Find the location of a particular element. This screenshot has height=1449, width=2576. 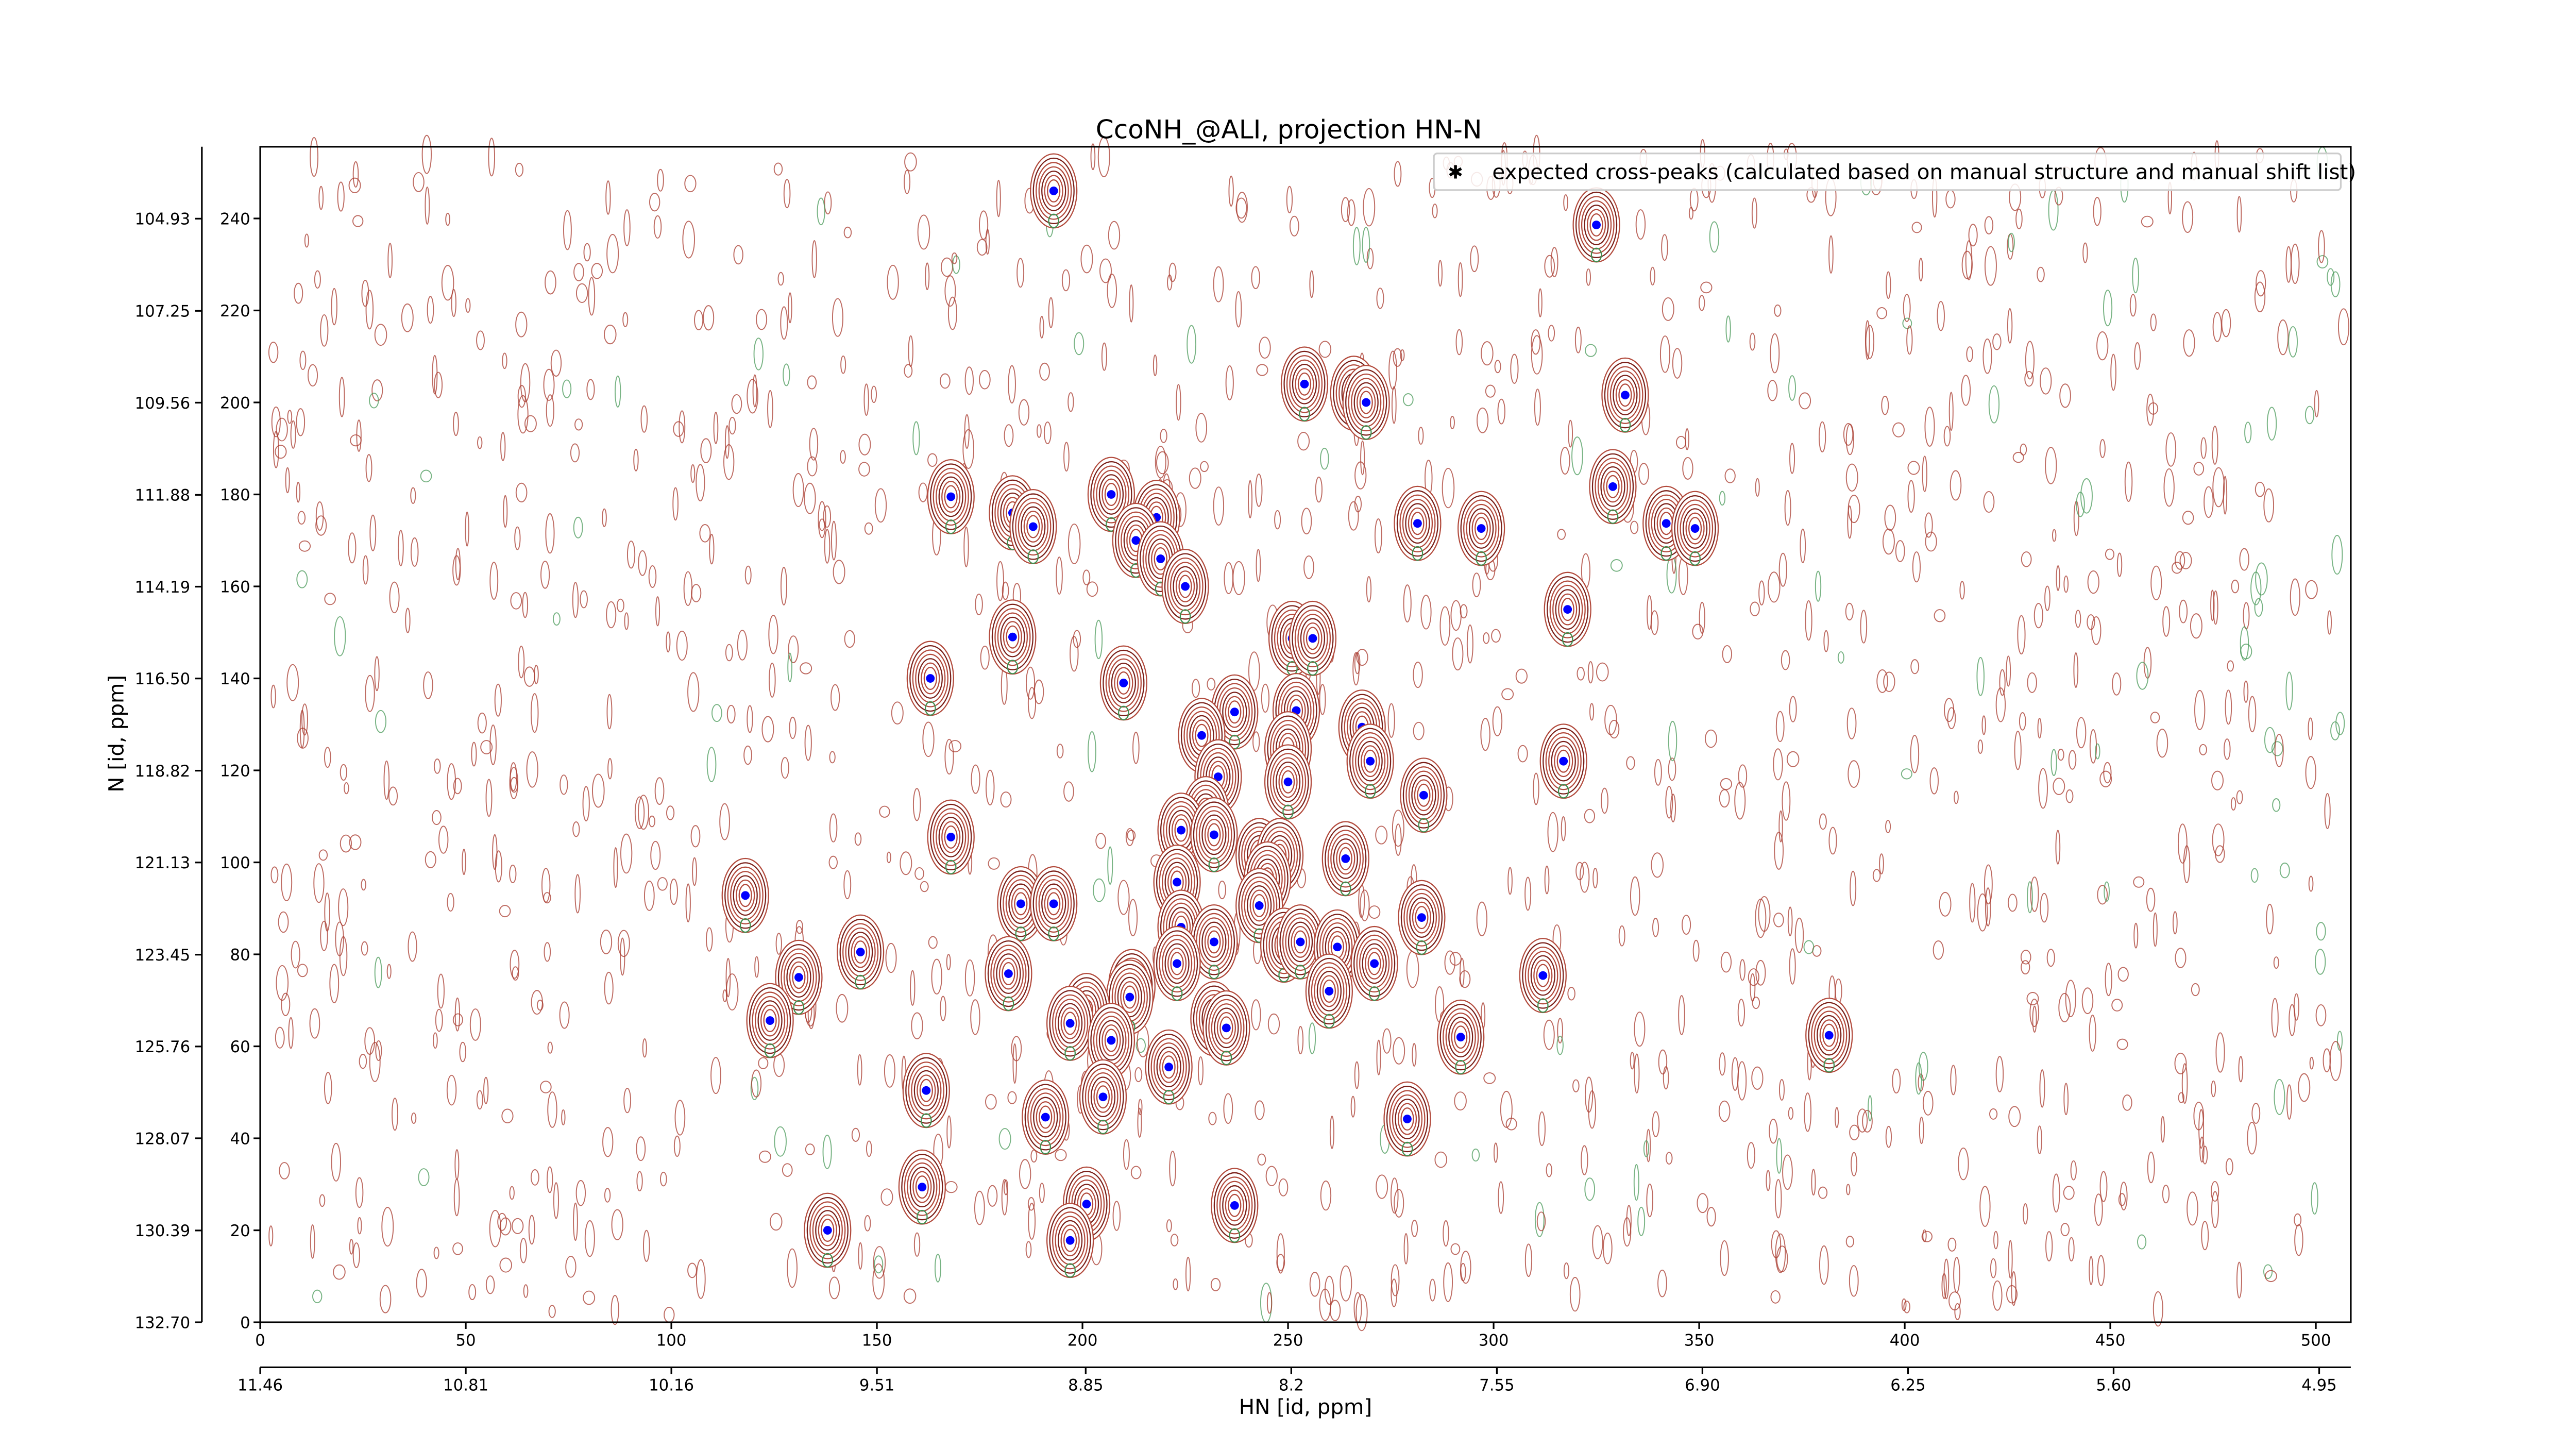

x2-tick-label: 4.95 is located at coordinates (2318, 1385).